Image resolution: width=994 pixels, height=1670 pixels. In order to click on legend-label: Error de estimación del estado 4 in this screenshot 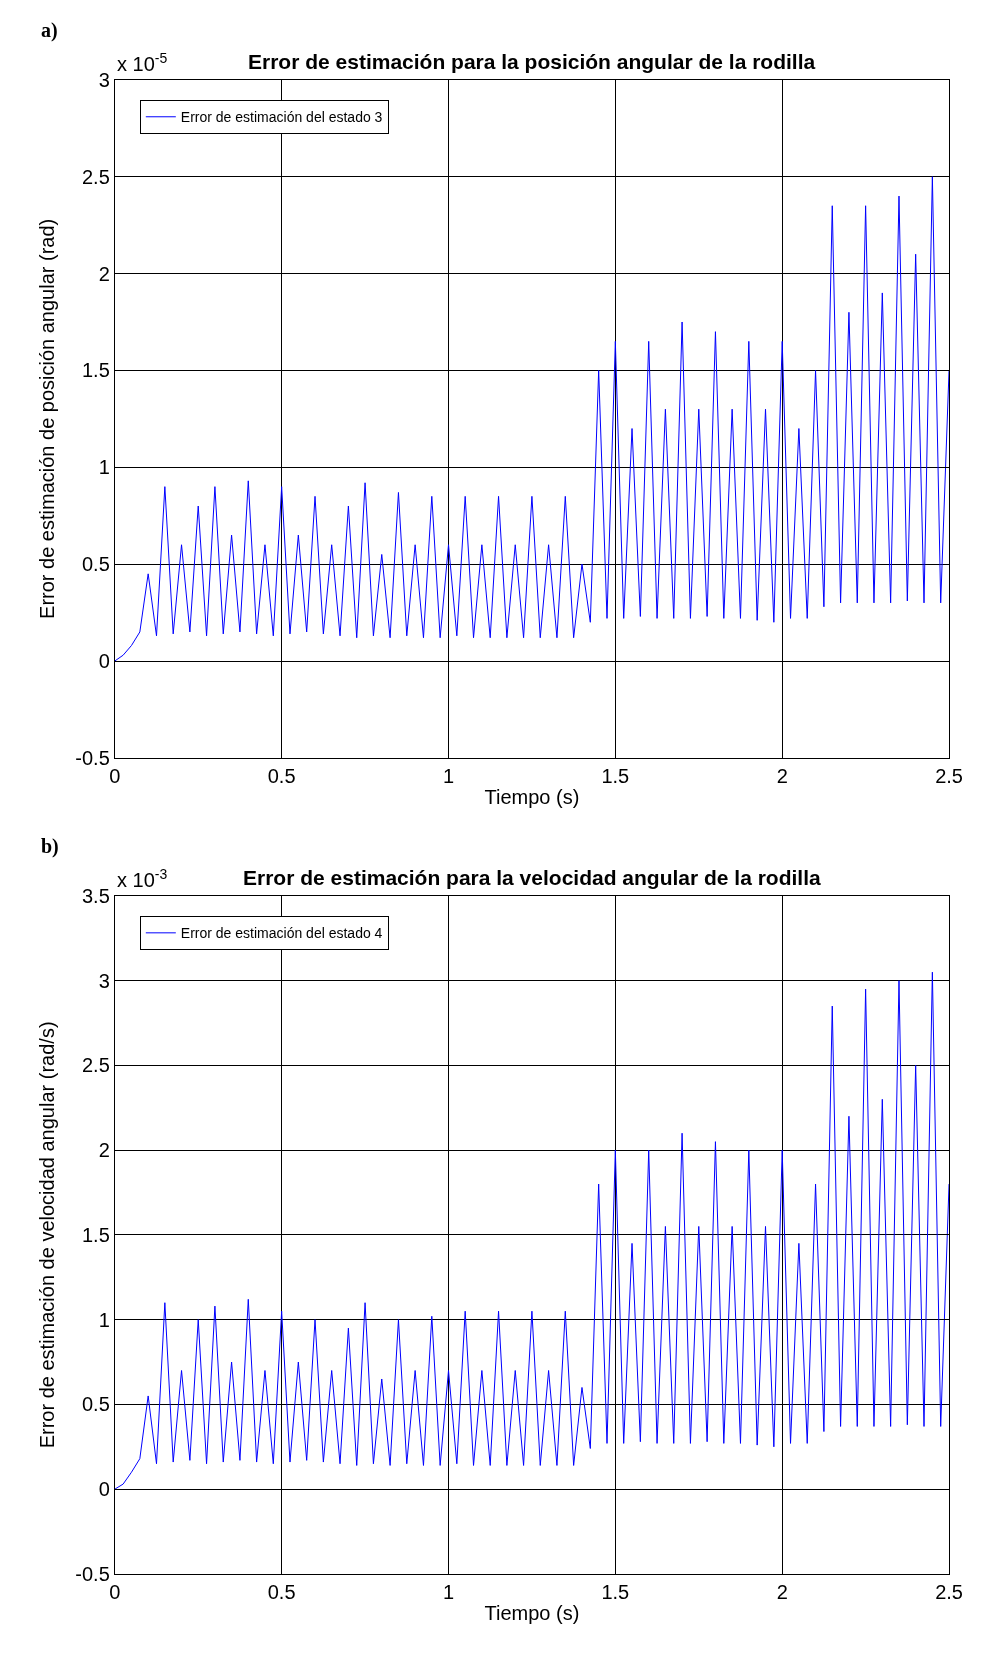, I will do `click(281, 933)`.